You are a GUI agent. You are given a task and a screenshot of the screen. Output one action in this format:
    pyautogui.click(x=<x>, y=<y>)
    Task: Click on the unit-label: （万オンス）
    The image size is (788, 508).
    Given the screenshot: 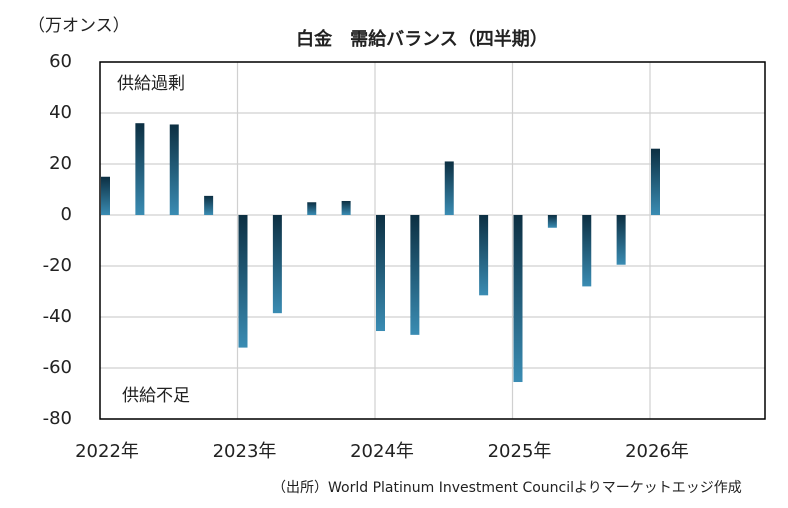 What is the action you would take?
    pyautogui.click(x=79, y=26)
    